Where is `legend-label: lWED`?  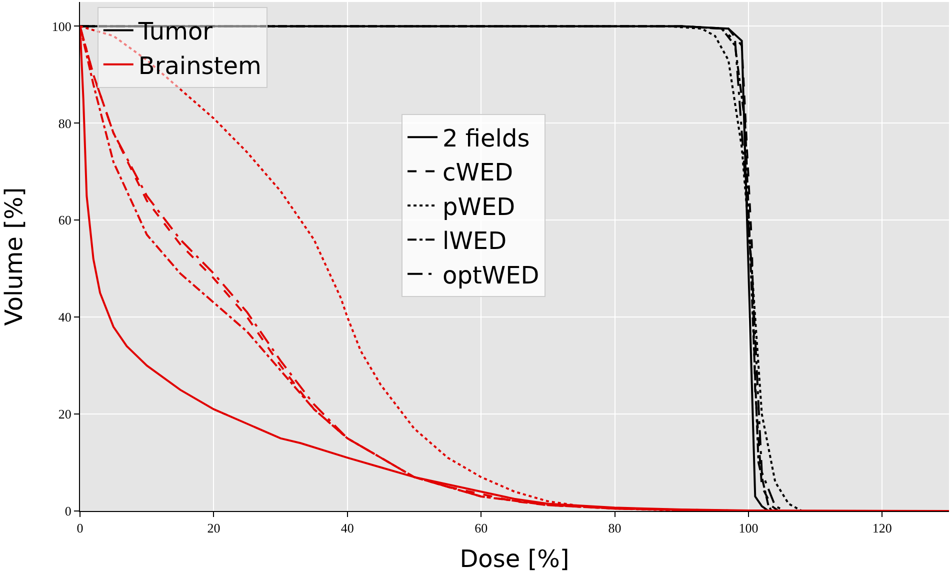
legend-label: lWED is located at coordinates (474, 241).